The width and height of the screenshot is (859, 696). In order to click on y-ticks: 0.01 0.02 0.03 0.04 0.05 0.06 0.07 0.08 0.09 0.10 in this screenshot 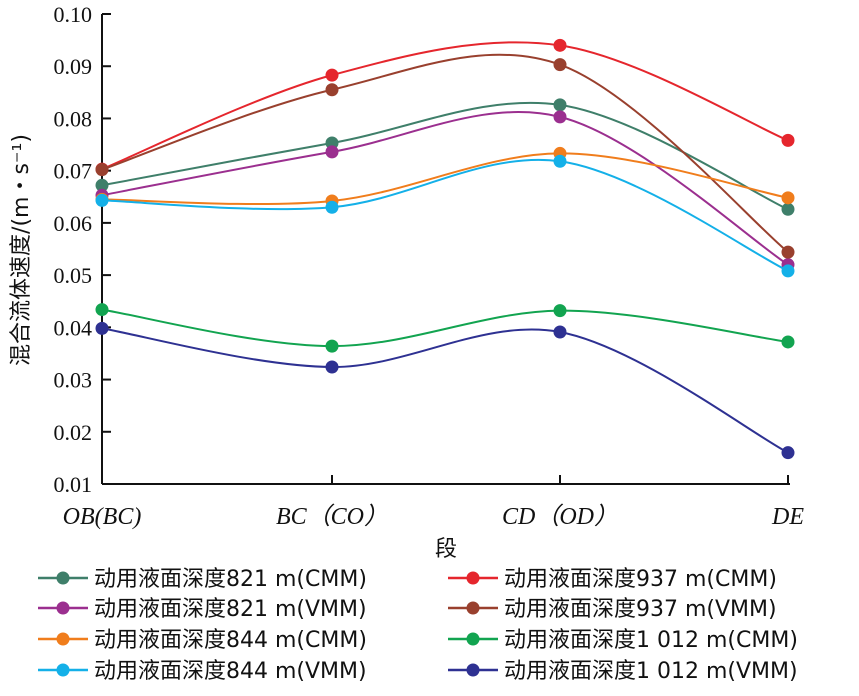, I will do `click(82, 249)`.